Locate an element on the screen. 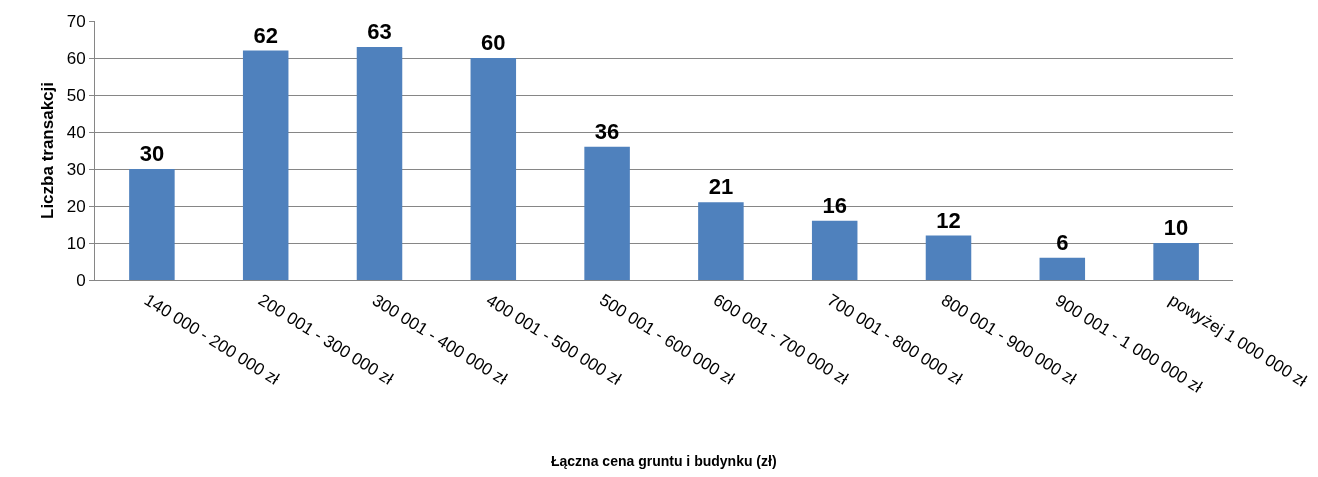 This screenshot has height=477, width=1318. y-tick-label: 60 is located at coordinates (76, 58).